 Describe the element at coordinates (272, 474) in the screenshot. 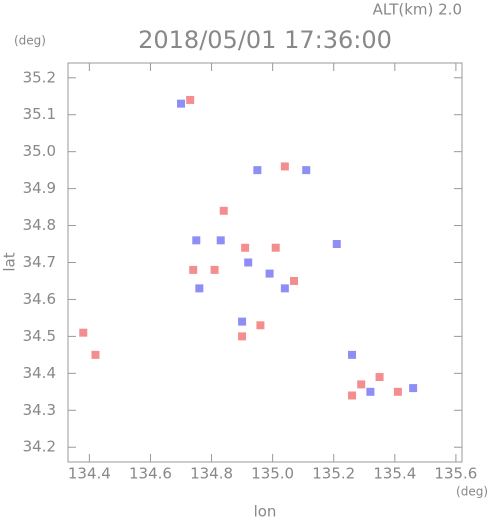

I see `x-tick-label: 135.0` at that location.